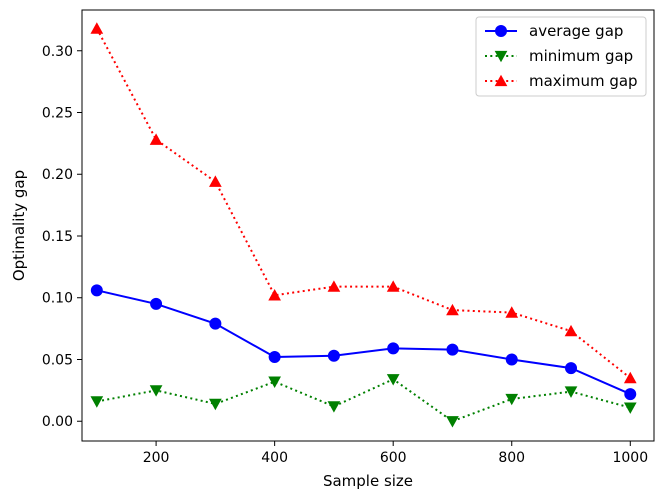  I want to click on legend-label: average gap, so click(576, 31).